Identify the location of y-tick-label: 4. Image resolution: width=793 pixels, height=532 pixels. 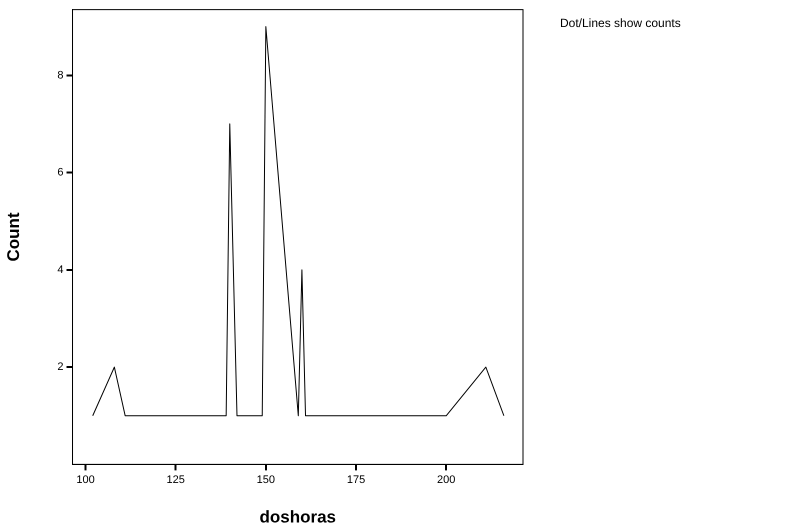
(60, 270).